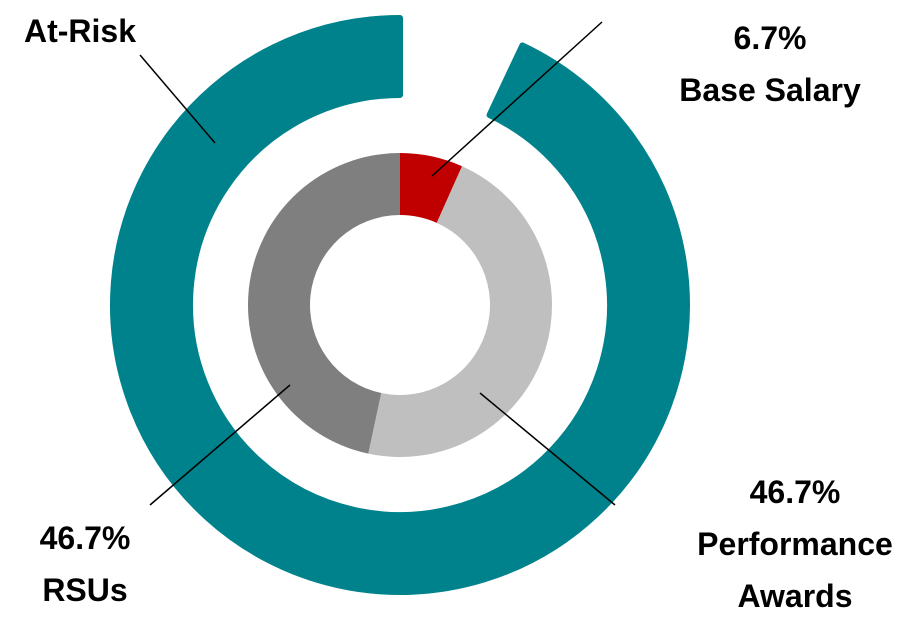  Describe the element at coordinates (85, 590) in the screenshot. I see `category-label: RSUs` at that location.